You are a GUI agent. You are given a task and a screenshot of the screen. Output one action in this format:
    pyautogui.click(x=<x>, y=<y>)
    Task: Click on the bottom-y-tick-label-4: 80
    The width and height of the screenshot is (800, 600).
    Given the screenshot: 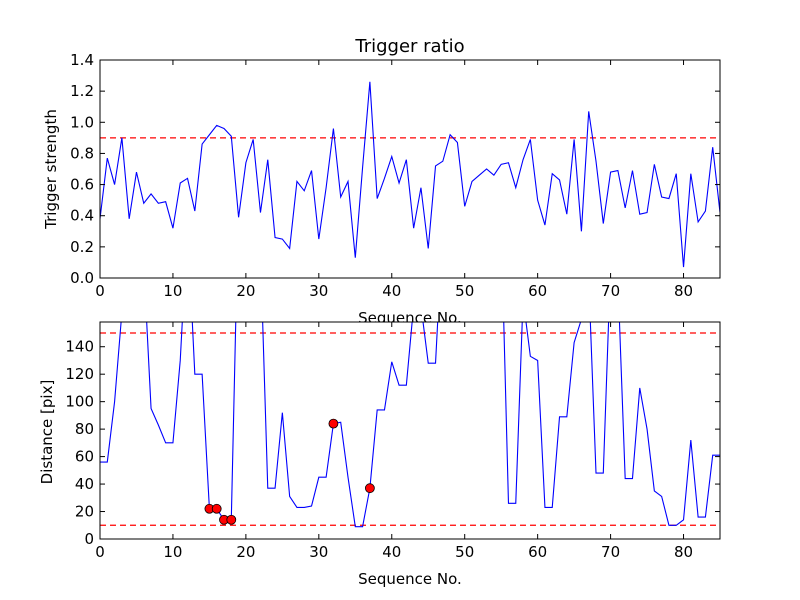 What is the action you would take?
    pyautogui.click(x=84, y=429)
    